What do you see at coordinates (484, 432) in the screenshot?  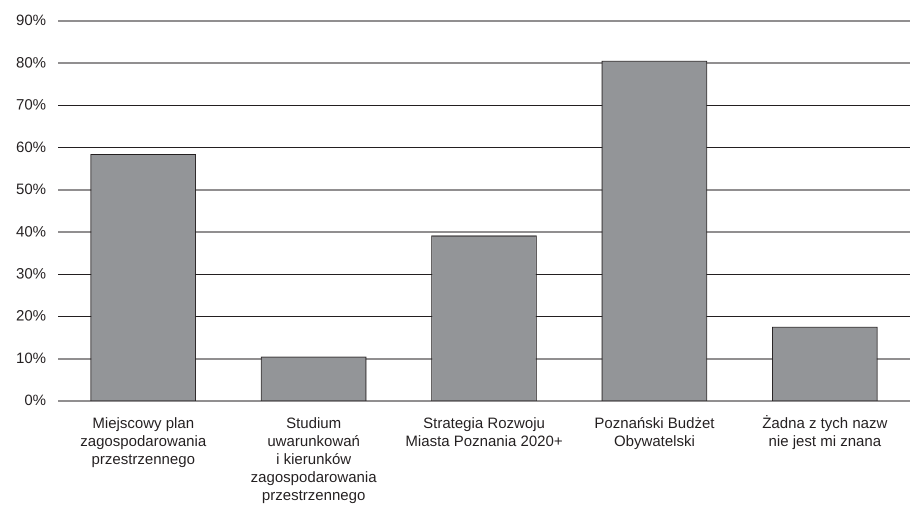 I see `x-tick-label: Strategia Rozwoju Miasta Poznania 2020+` at bounding box center [484, 432].